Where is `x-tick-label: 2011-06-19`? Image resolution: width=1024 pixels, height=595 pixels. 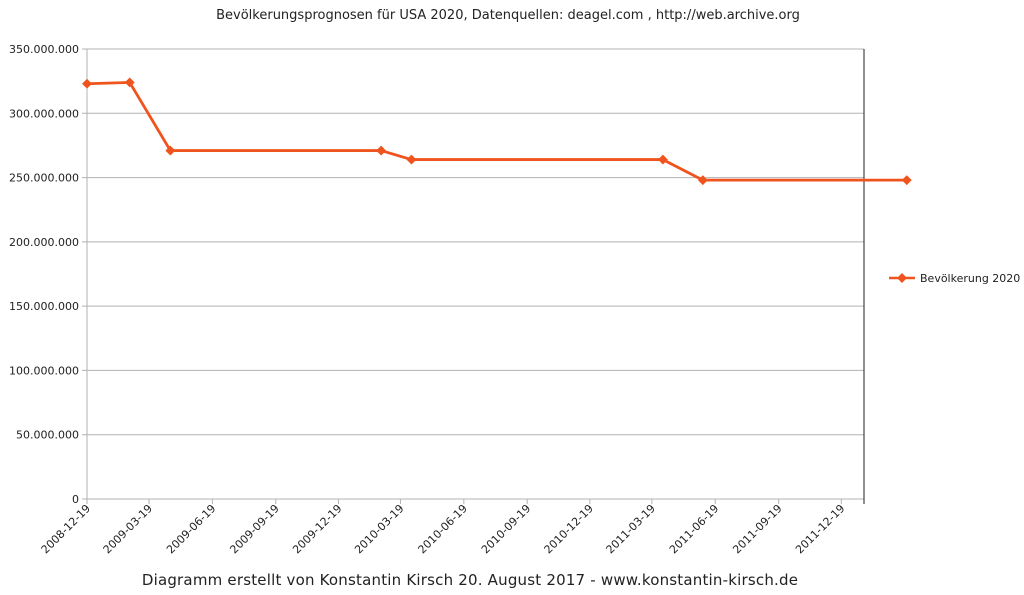 x-tick-label: 2011-06-19 is located at coordinates (694, 529).